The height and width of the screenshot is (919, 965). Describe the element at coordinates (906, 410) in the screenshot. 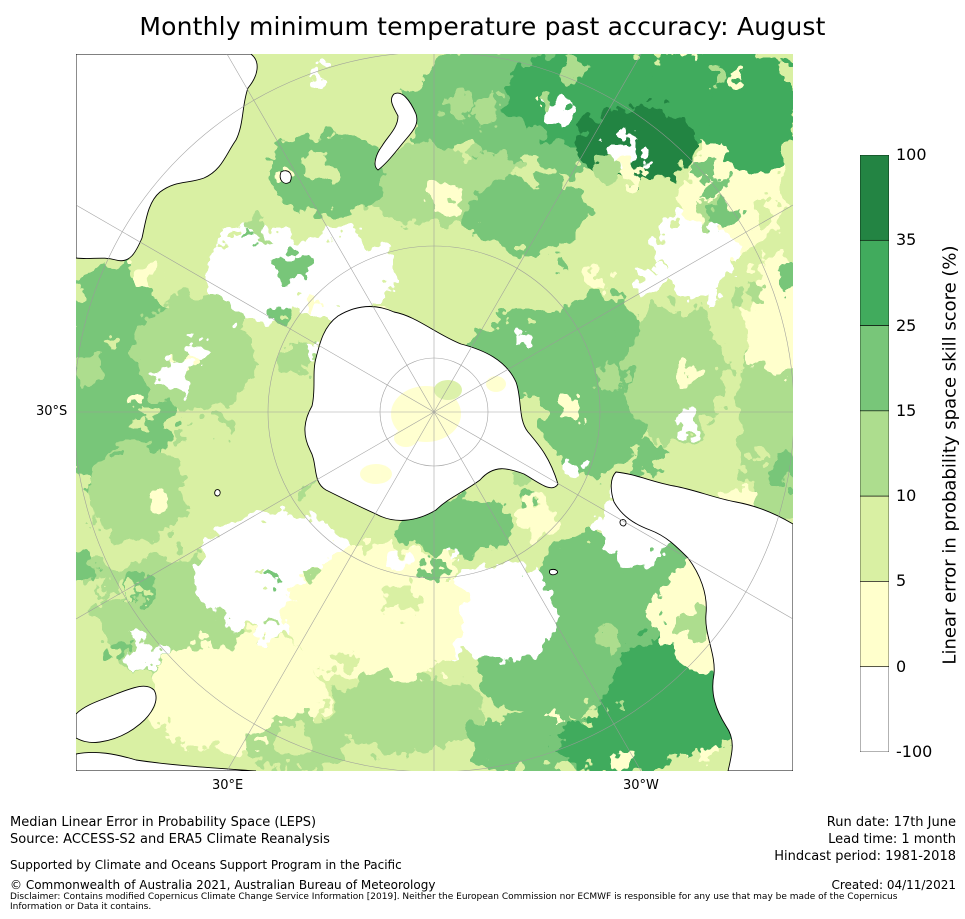

I see `colorbar-tick-label: 15` at that location.